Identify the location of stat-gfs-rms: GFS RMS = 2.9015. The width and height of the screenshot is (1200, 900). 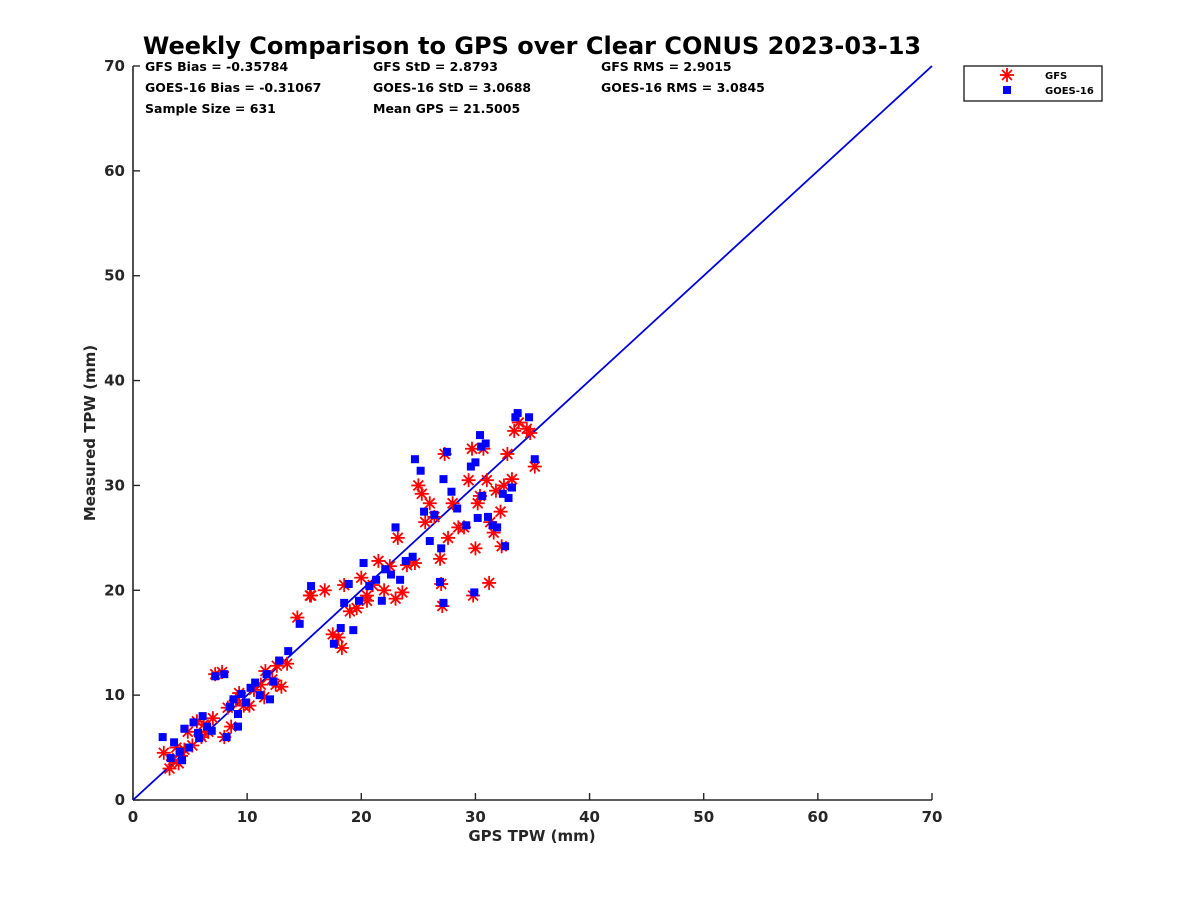
(666, 66).